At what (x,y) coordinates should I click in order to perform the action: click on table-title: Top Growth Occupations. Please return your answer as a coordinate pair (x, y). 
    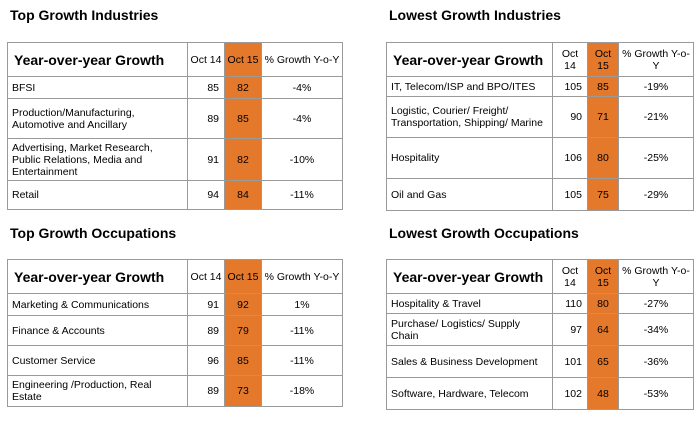
    Looking at the image, I should click on (93, 233).